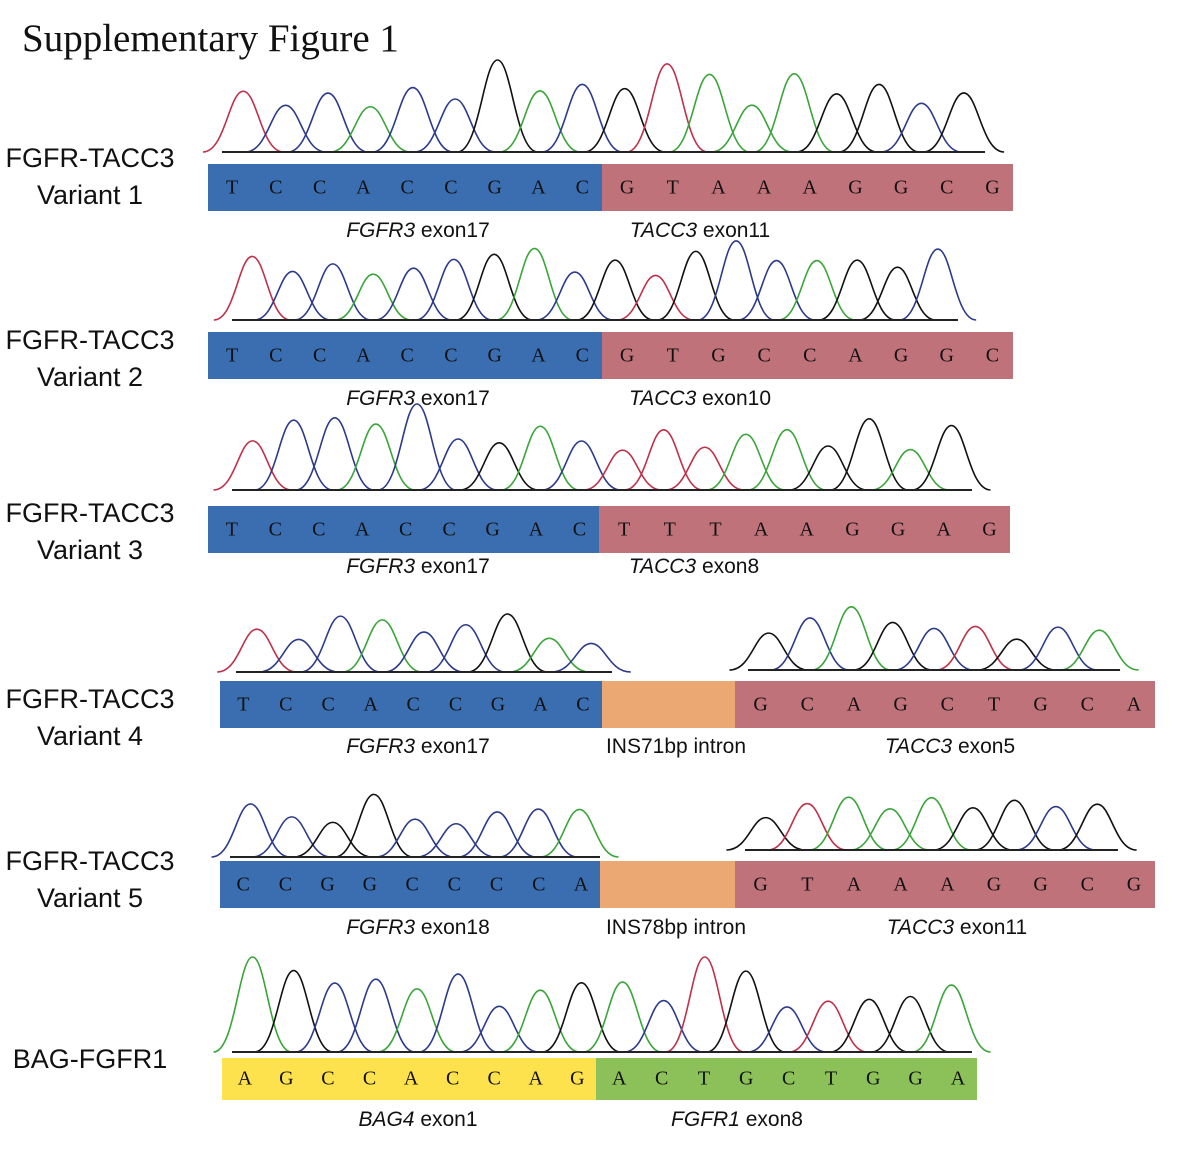 Image resolution: width=1181 pixels, height=1160 pixels. I want to click on segment-caption: TACC3 exon11, so click(957, 928).